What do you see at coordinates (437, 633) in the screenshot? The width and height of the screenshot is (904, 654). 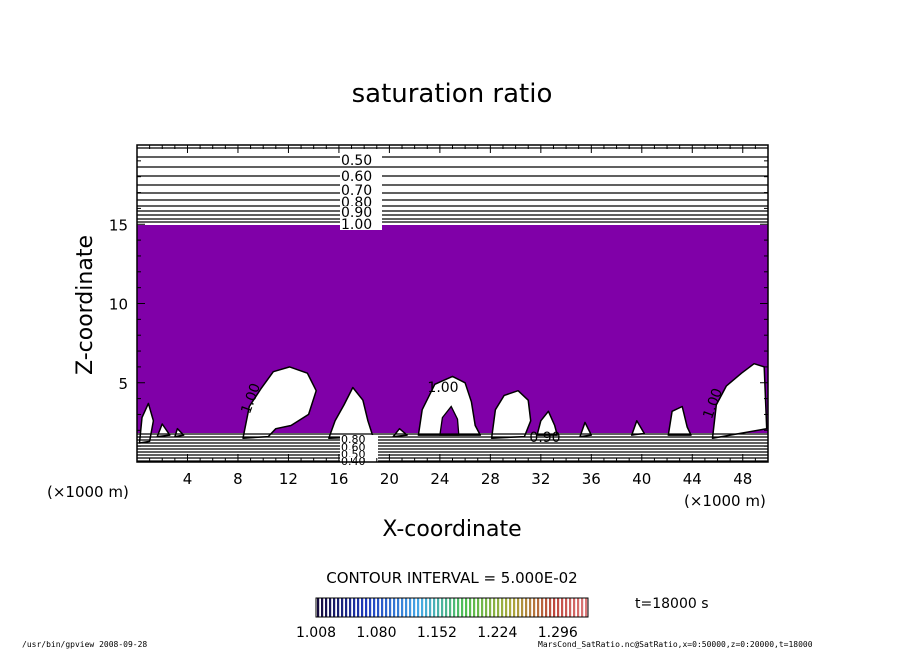 I see `colorbar-tick-labels: 1.008 1.080 1.152 1.224 1.296` at bounding box center [437, 633].